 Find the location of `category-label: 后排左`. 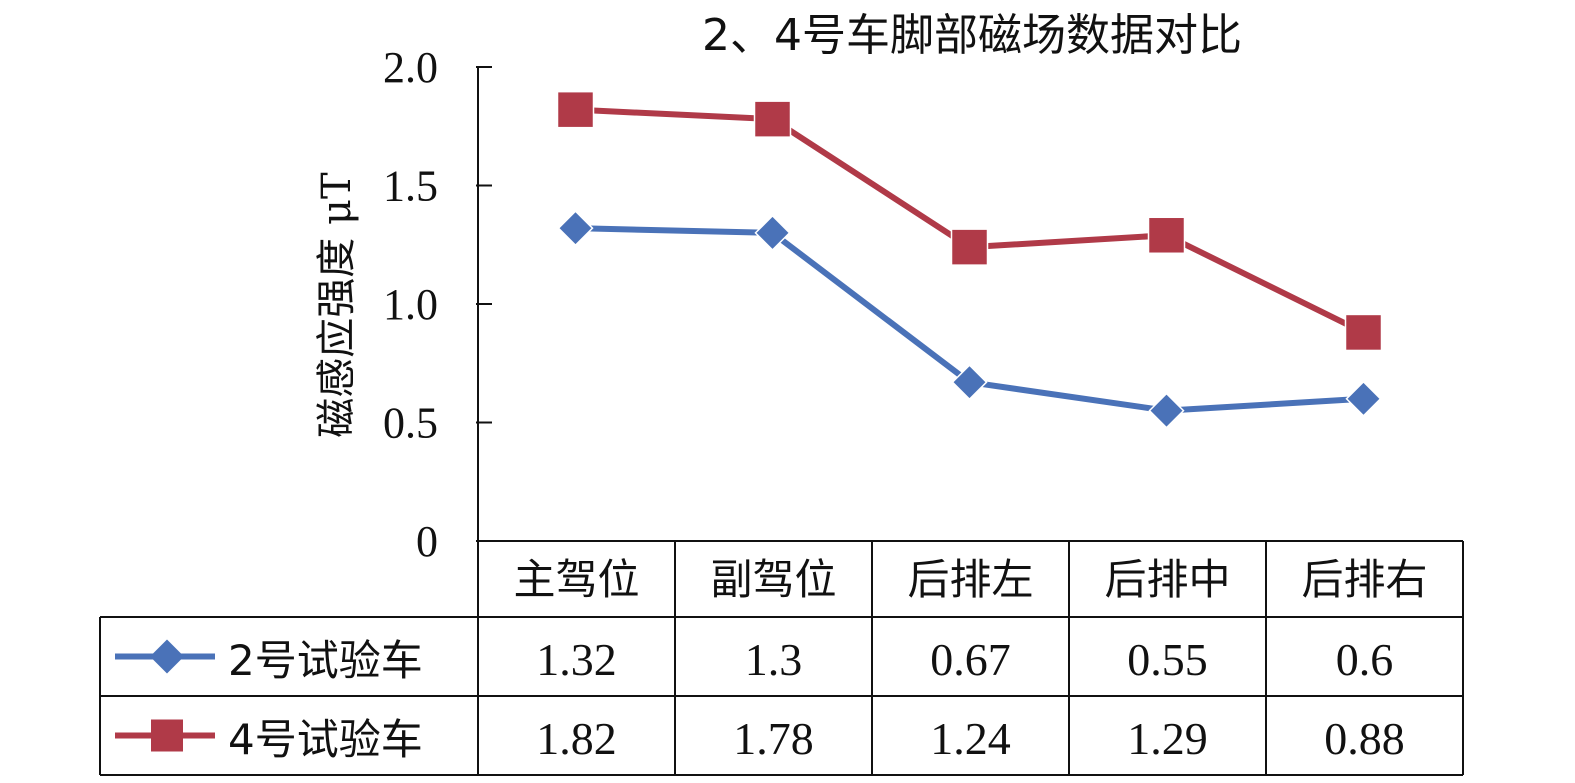

category-label: 后排左 is located at coordinates (970, 579).